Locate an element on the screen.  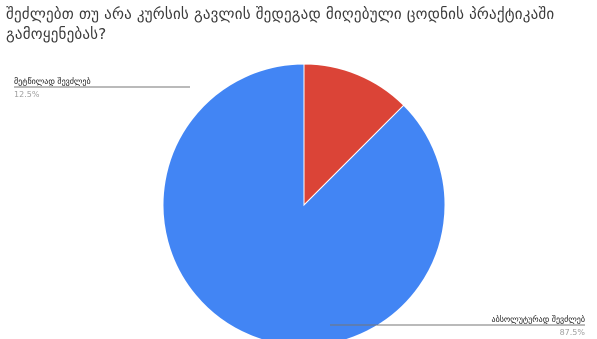
slice-percent-1: 87.5% is located at coordinates (573, 332).